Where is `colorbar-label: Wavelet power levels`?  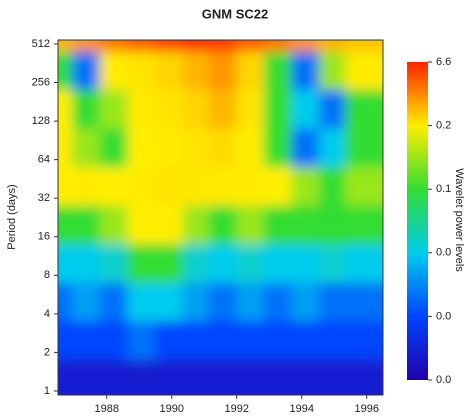
colorbar-label: Wavelet power levels is located at coordinates (459, 220).